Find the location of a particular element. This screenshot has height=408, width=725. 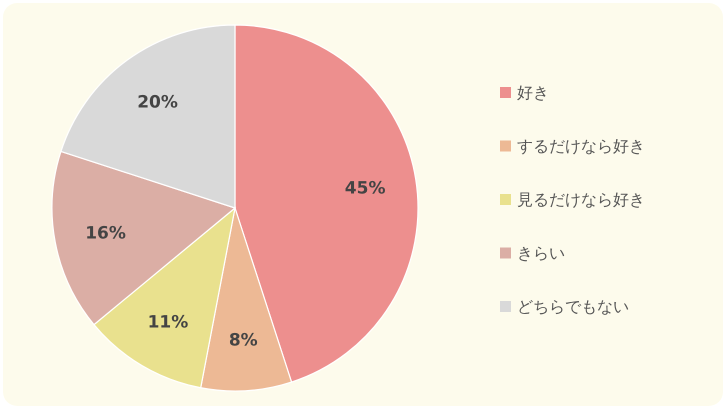

data-label: 45% is located at coordinates (365, 188).